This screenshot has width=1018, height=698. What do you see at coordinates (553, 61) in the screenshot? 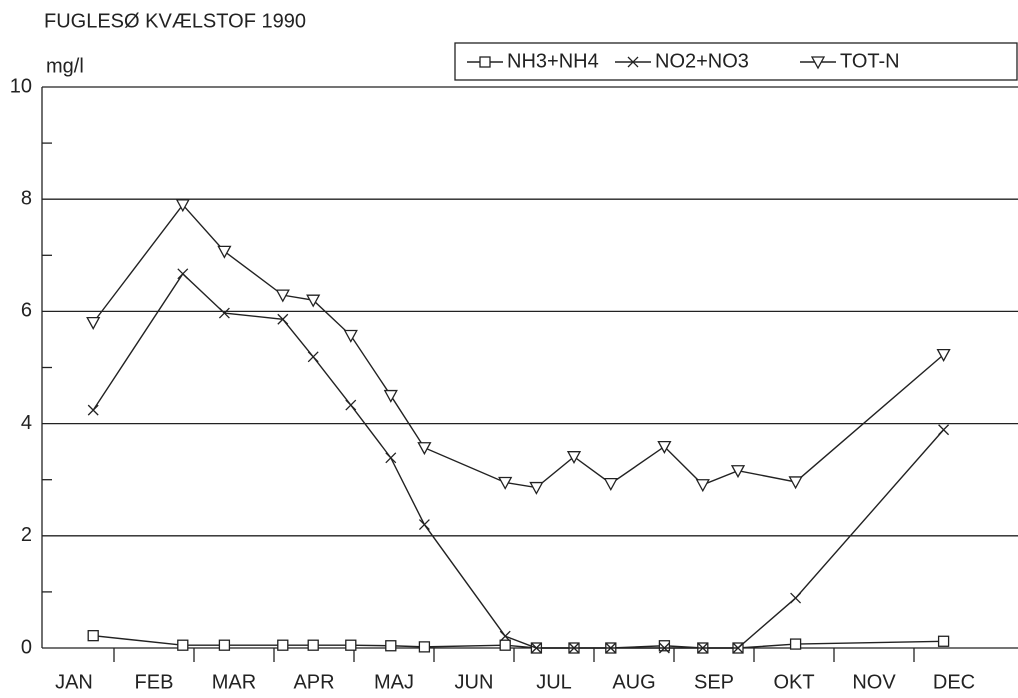
I see `legend-label: NH3+NH4` at bounding box center [553, 61].